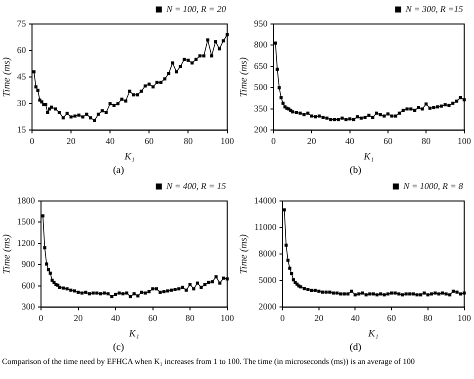  What do you see at coordinates (208, 361) in the screenshot?
I see `text: Comparison of the time need by EFHCA when K₁ increases from 1 to 100. The time (in microseconds (ms)) is an average of 100` at bounding box center [208, 361].